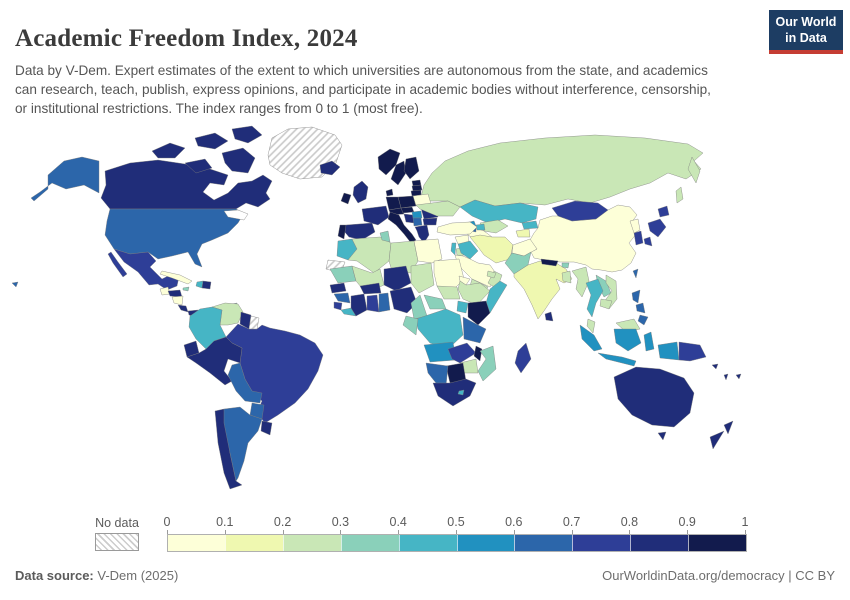 This screenshot has height=600, width=850. Describe the element at coordinates (728, 427) in the screenshot. I see `country-new-zealand-north` at that location.